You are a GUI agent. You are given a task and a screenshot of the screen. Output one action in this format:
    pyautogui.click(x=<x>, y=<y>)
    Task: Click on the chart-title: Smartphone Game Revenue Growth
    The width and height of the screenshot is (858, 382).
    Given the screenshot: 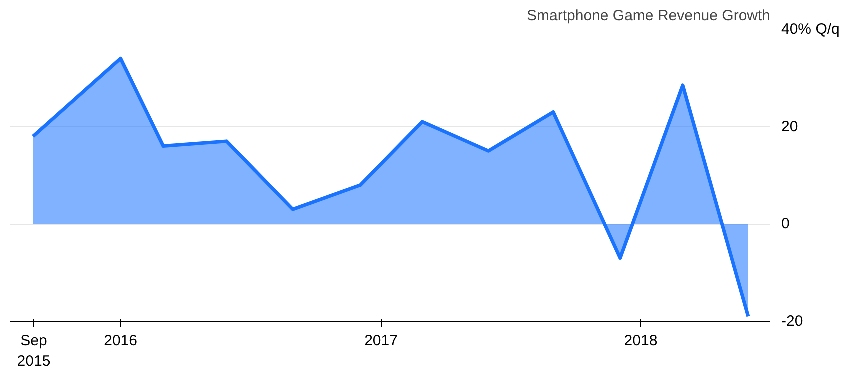 What is the action you would take?
    pyautogui.click(x=649, y=16)
    